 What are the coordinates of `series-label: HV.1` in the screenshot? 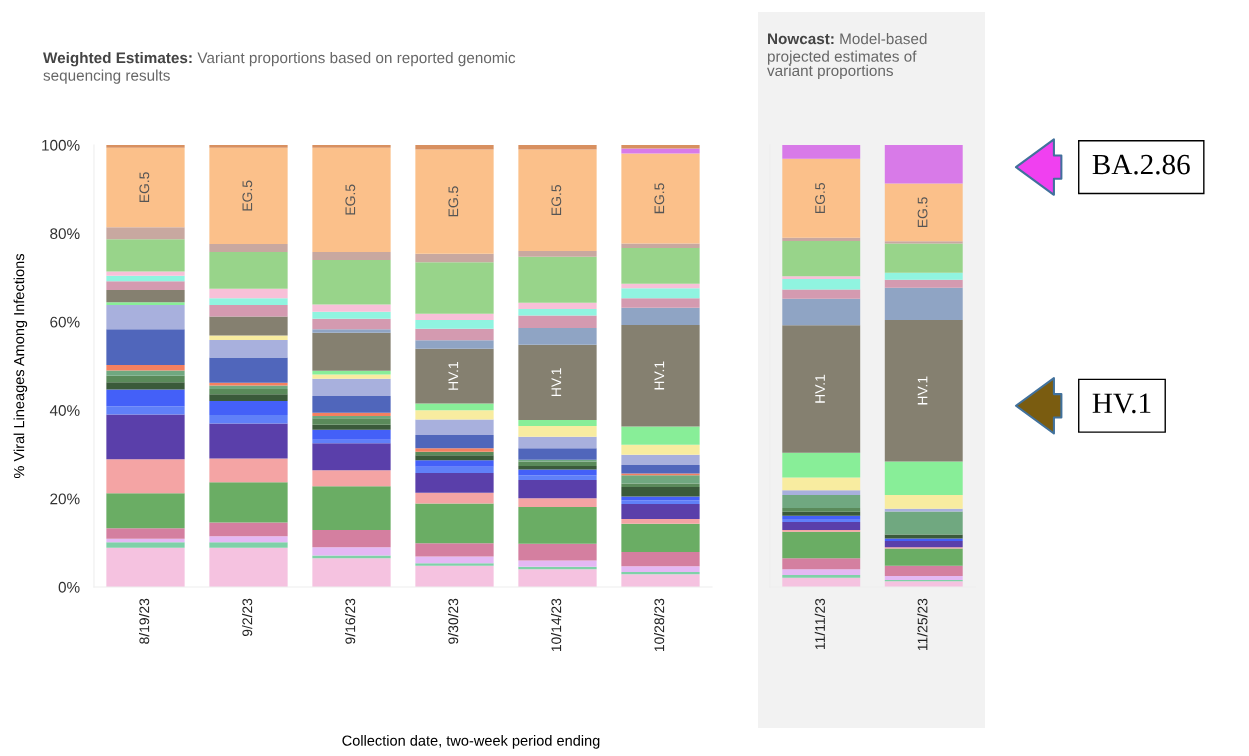 It's located at (453, 376).